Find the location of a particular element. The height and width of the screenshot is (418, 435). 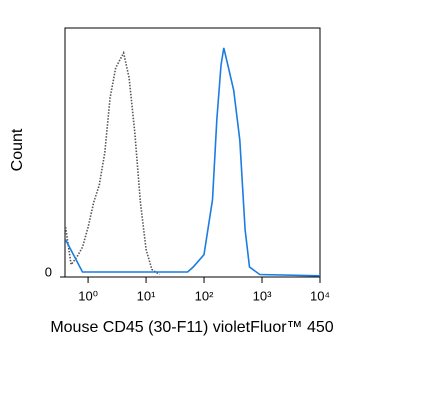

x-tick-label: 10¹ is located at coordinates (146, 295).